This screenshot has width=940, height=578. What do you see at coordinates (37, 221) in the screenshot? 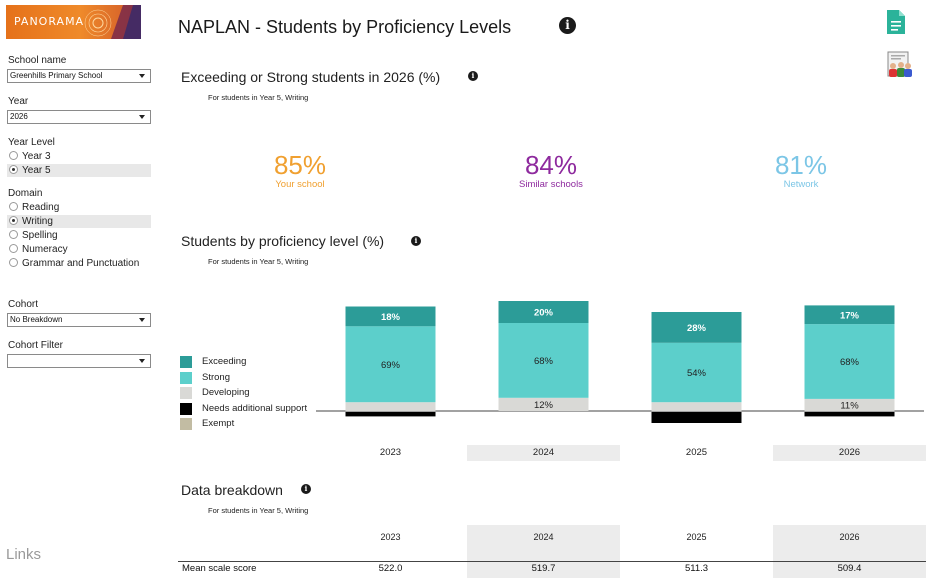
I see `radio-label: Writing` at bounding box center [37, 221].